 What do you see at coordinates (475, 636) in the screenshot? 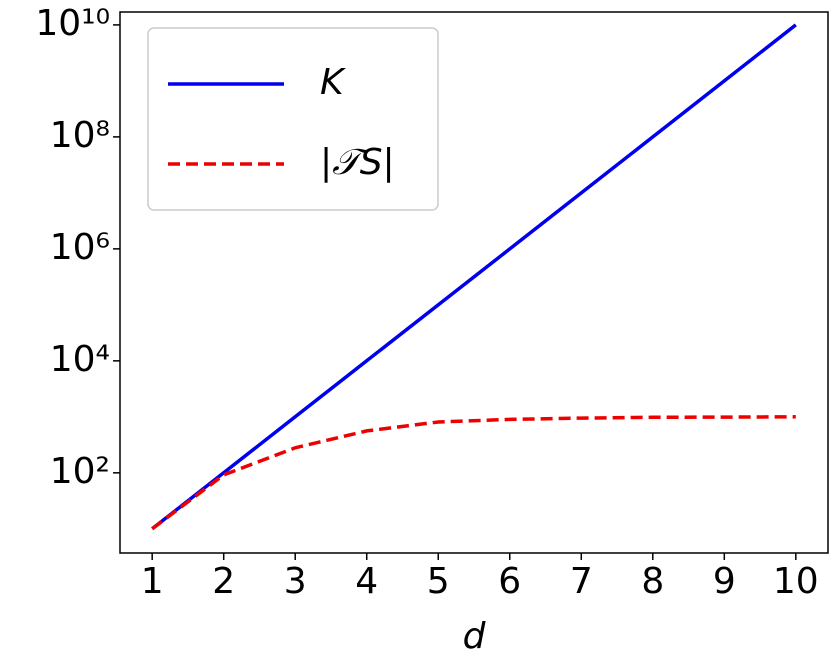
I see `x-axis-label: d` at bounding box center [475, 636].